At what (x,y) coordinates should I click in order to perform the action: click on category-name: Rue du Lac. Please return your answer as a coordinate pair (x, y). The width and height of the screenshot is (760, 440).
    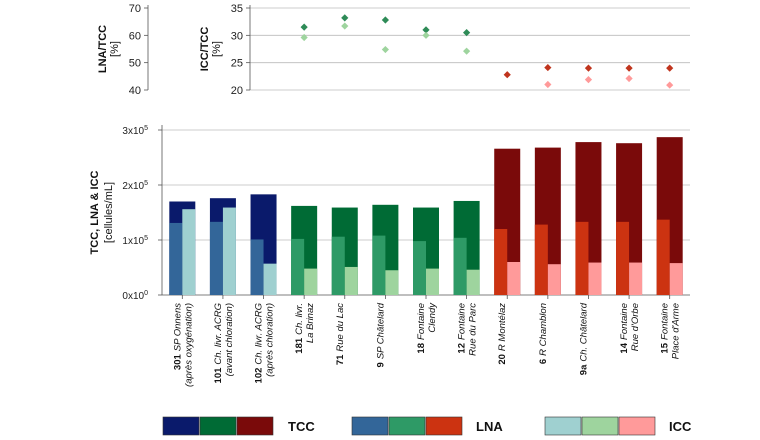
    Looking at the image, I should click on (340, 327).